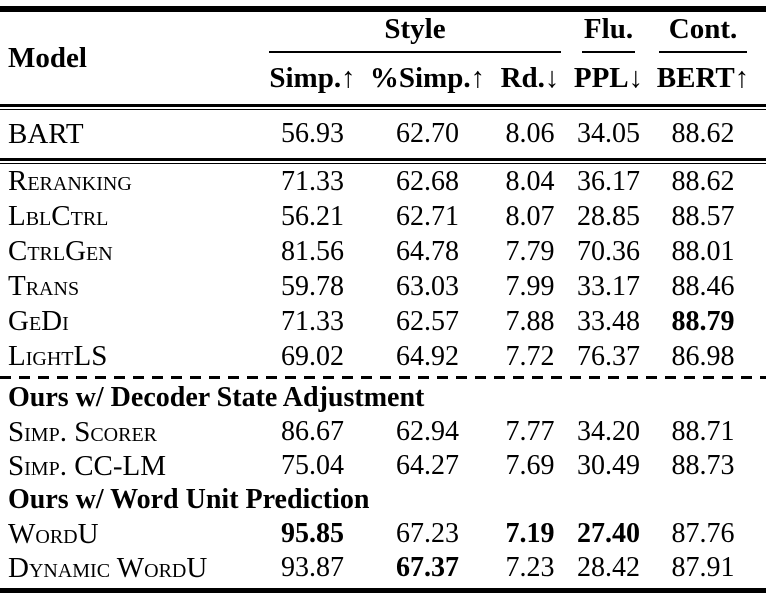  What do you see at coordinates (312, 286) in the screenshot?
I see `simp-value: 59.78` at bounding box center [312, 286].